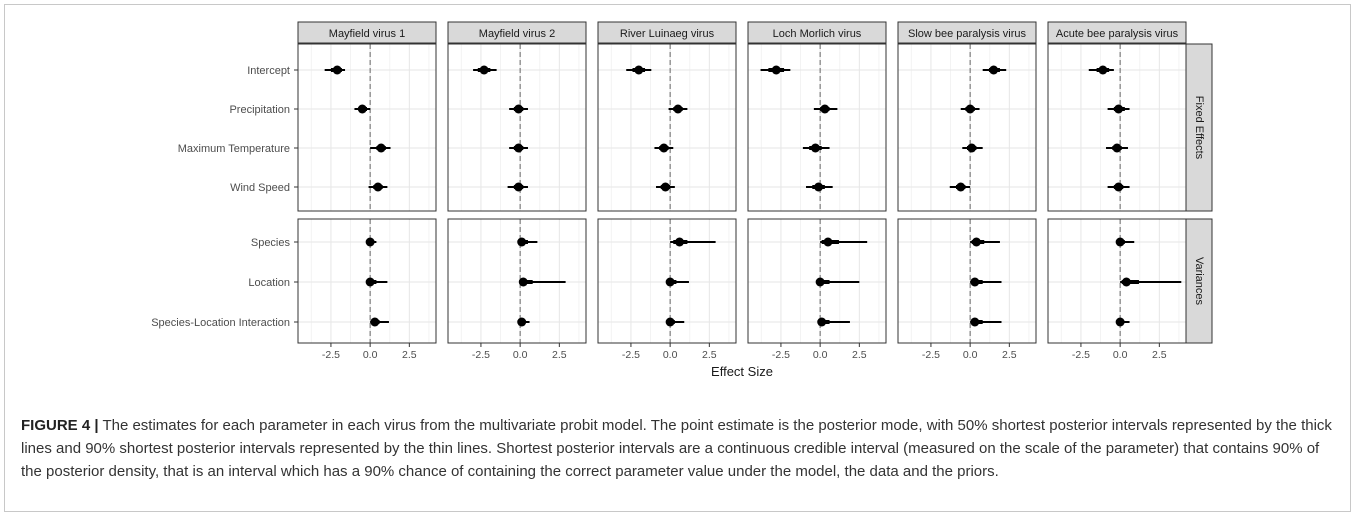 This screenshot has height=517, width=1357. I want to click on facet-strip-slow-bee-paralysis-virus, so click(967, 32).